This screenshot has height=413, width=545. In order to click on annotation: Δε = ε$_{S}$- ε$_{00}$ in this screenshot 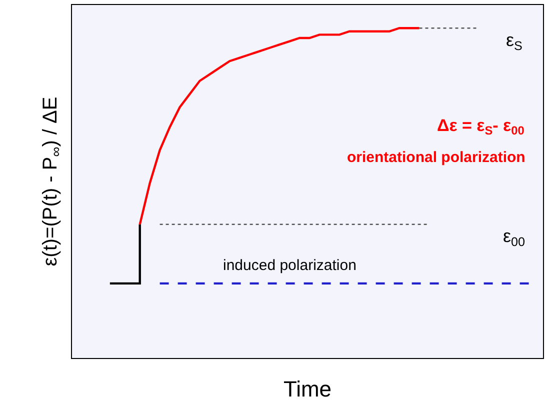, I will do `click(481, 127)`.